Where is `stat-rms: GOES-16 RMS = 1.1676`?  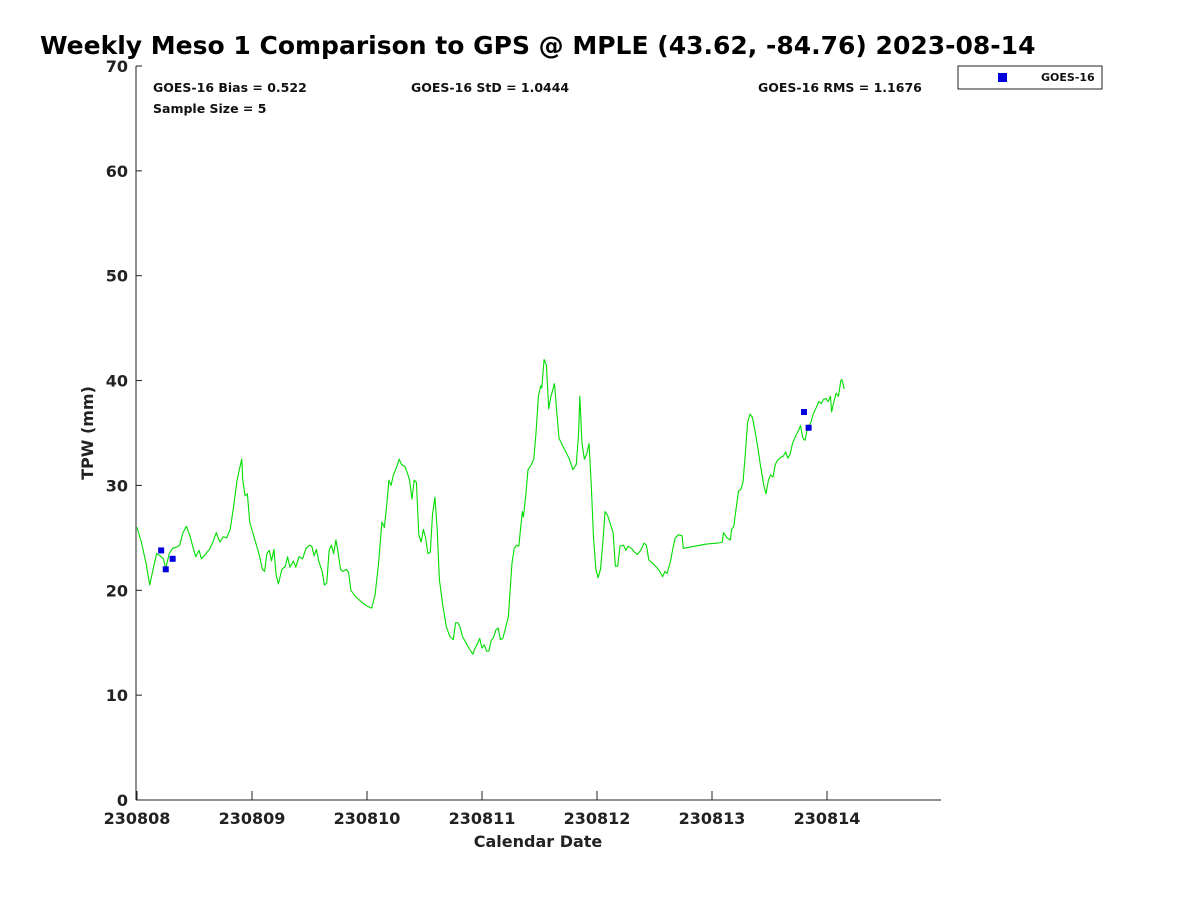 stat-rms: GOES-16 RMS = 1.1676 is located at coordinates (840, 87).